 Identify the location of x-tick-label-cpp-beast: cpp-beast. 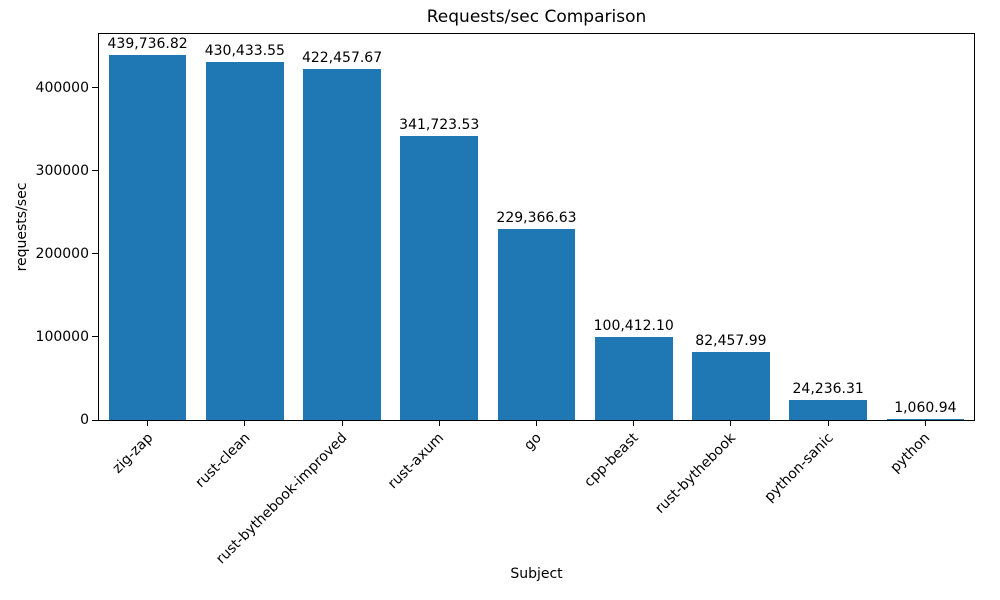
(612, 460).